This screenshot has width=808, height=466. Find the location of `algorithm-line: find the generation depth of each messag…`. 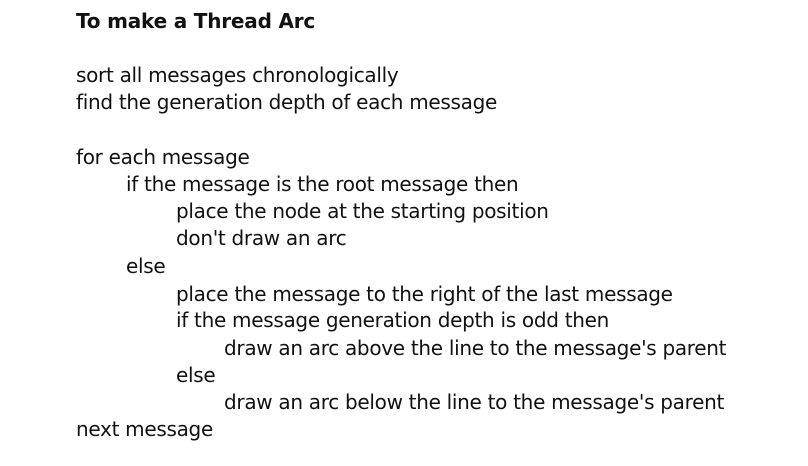

algorithm-line: find the generation depth of each messag… is located at coordinates (287, 102).